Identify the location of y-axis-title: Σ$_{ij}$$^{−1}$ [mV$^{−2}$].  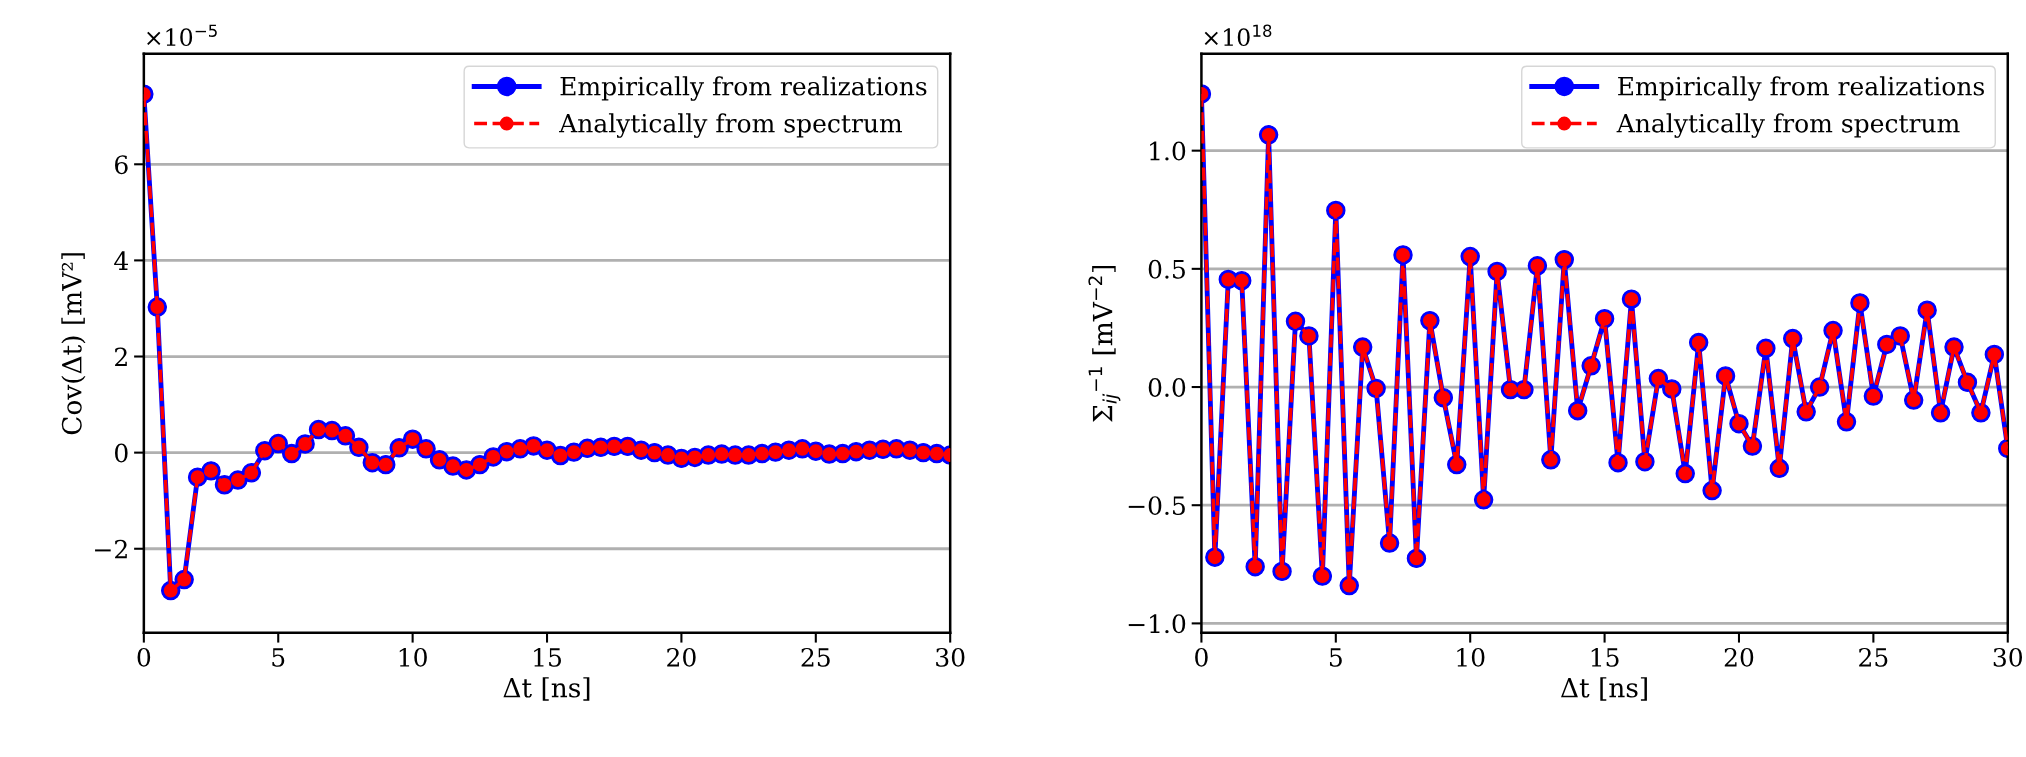
(1104, 343).